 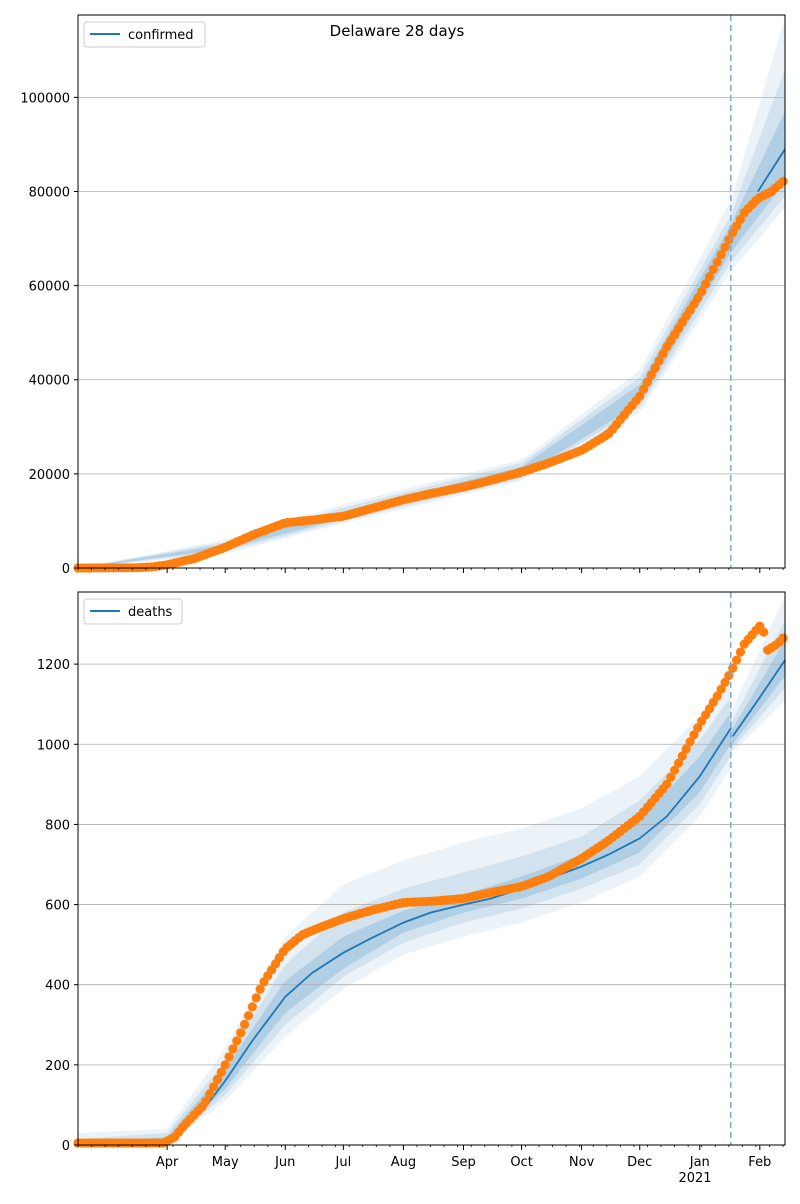 I want to click on y-tick-label: 20000, so click(x=49, y=475).